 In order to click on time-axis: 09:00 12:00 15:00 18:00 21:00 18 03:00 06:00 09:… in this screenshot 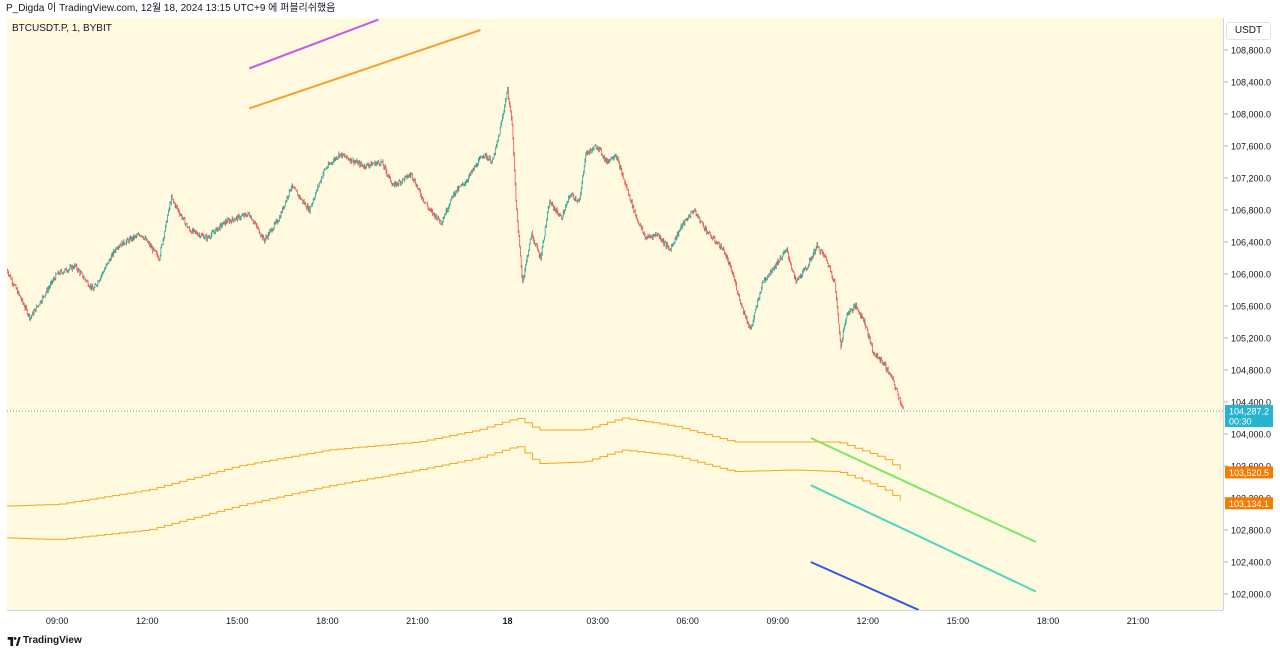, I will do `click(615, 620)`.